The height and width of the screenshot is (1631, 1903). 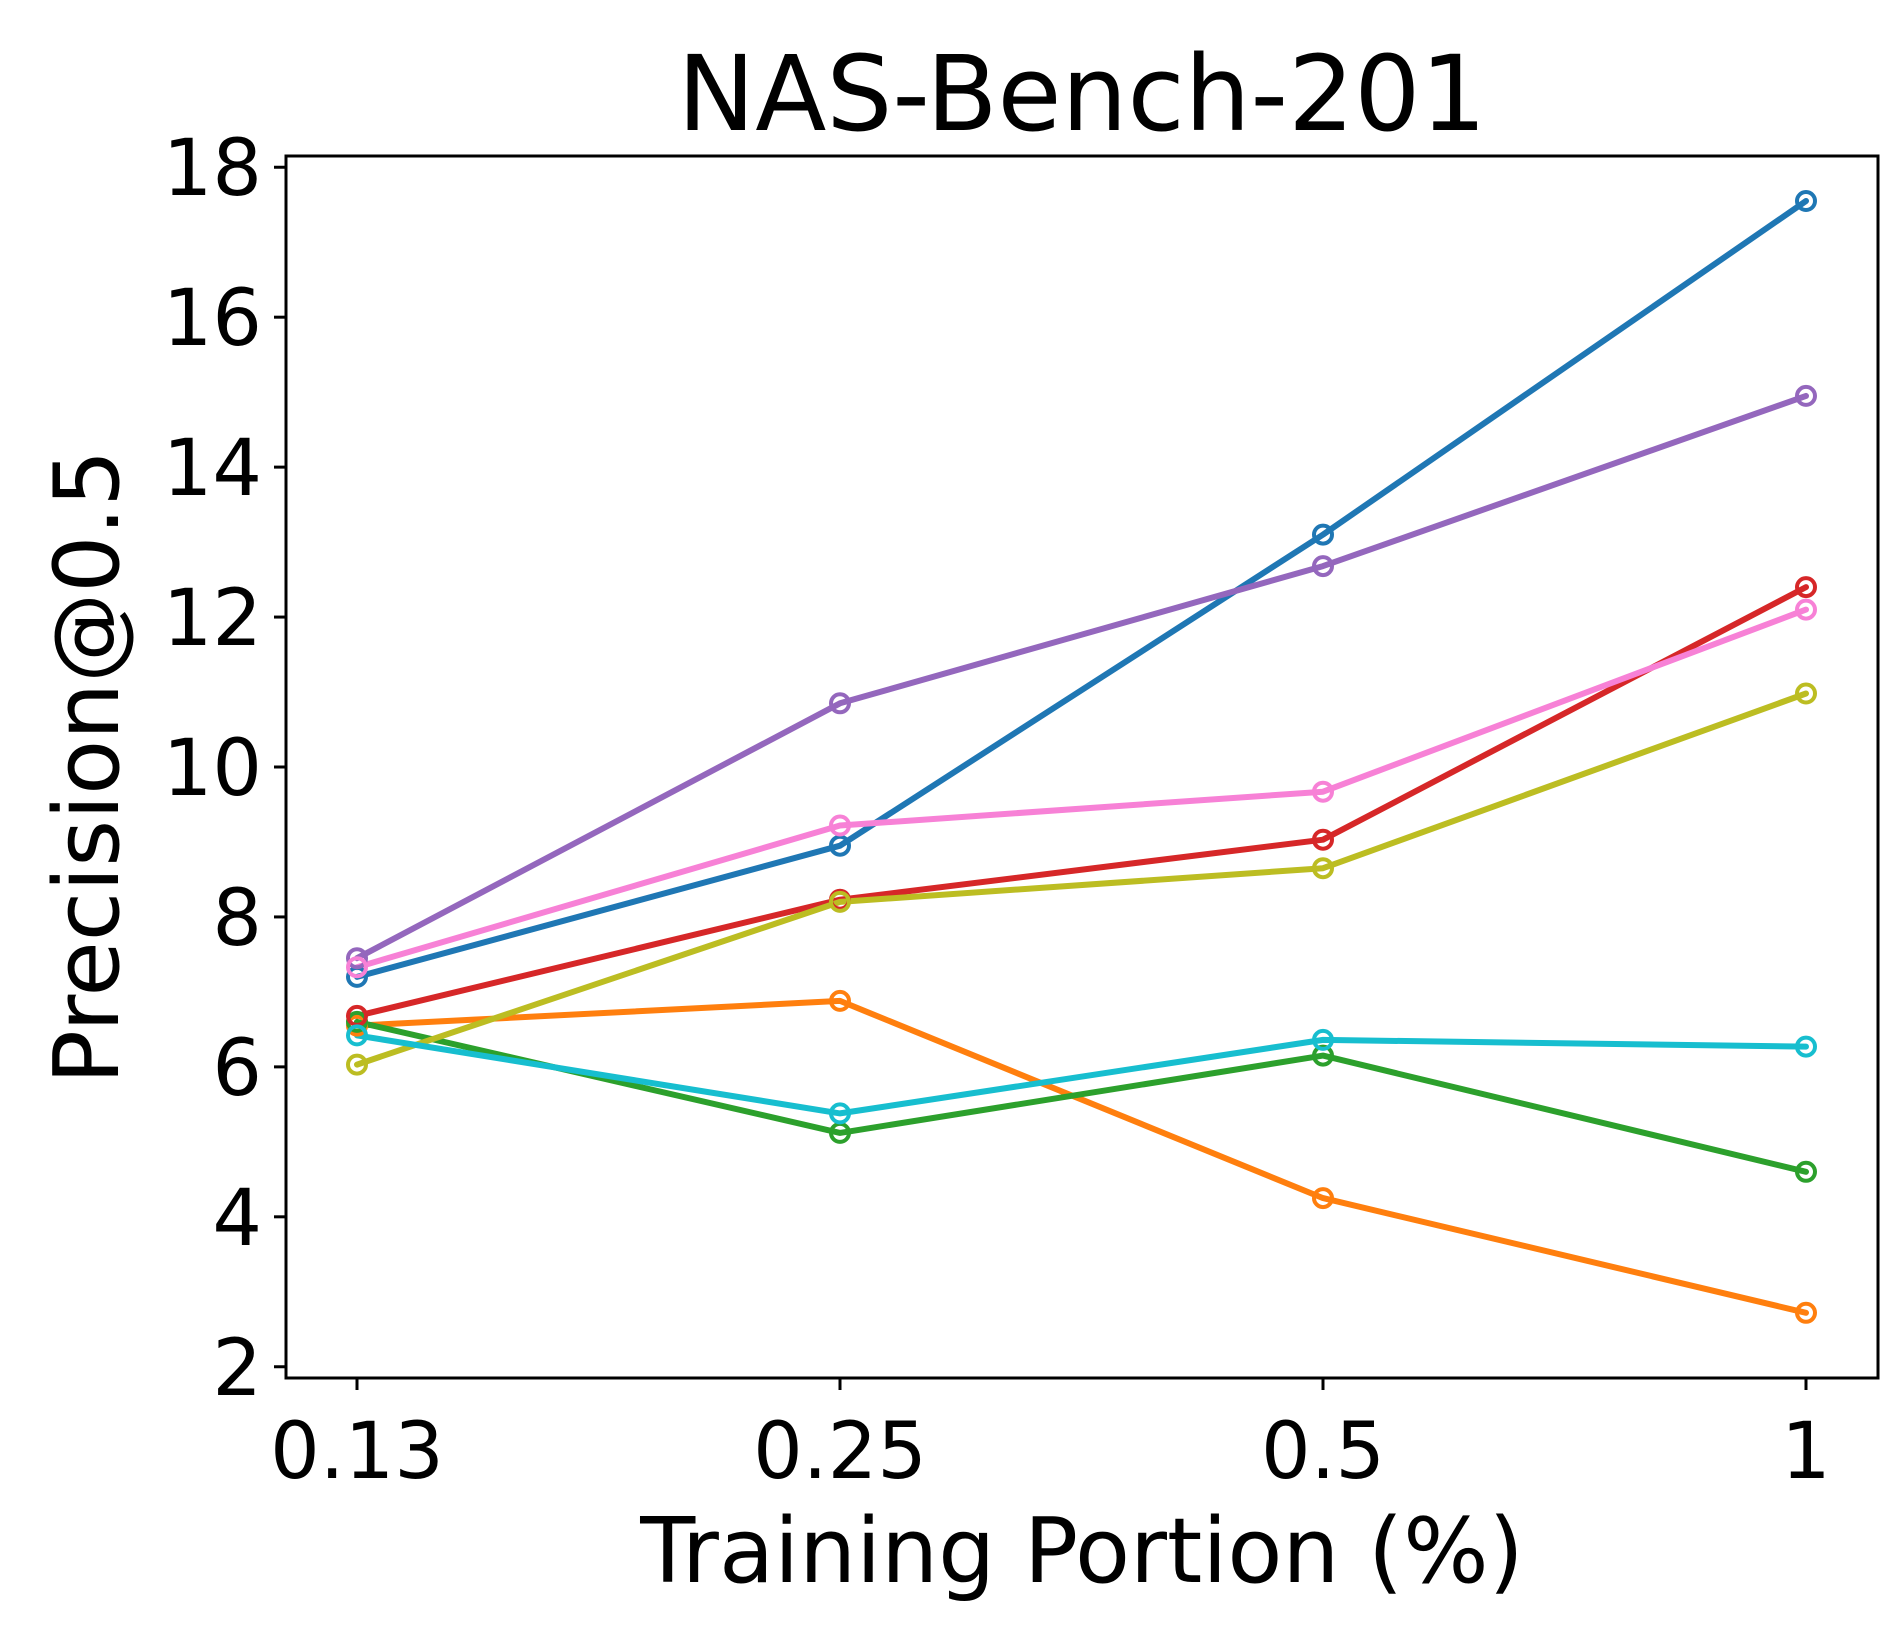 What do you see at coordinates (212, 469) in the screenshot?
I see `y-tick-label: 14` at bounding box center [212, 469].